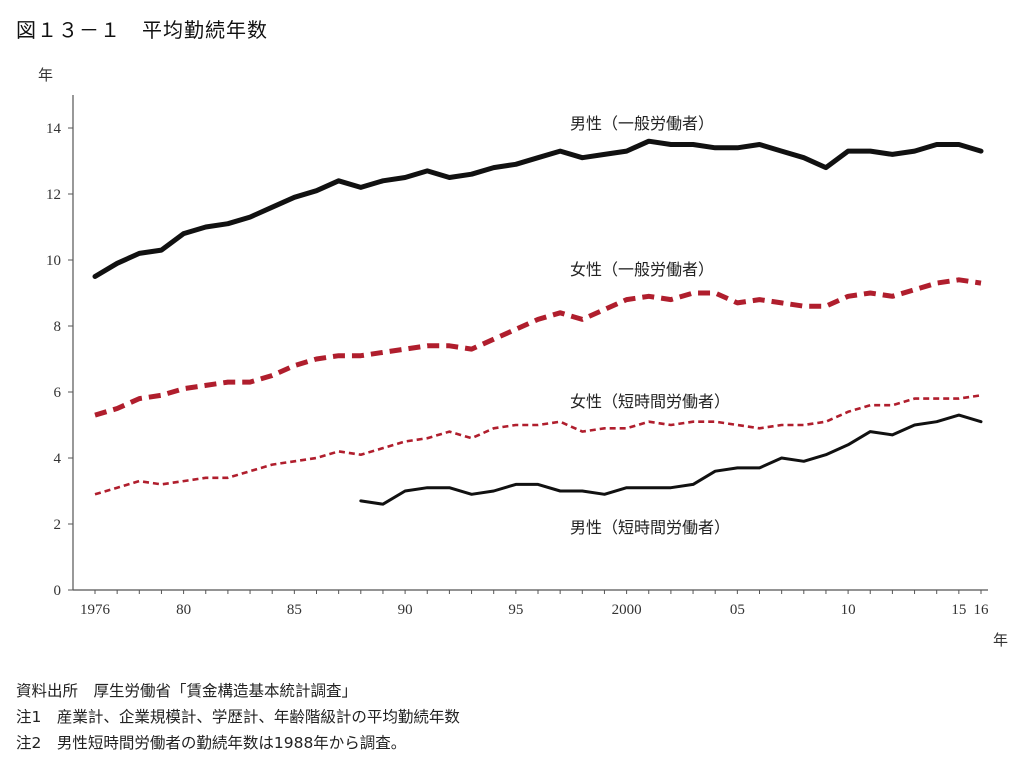  Describe the element at coordinates (187, 691) in the screenshot. I see `note-source: 資料出所 厚生労働省「賃金構造基本統計調査」` at that location.